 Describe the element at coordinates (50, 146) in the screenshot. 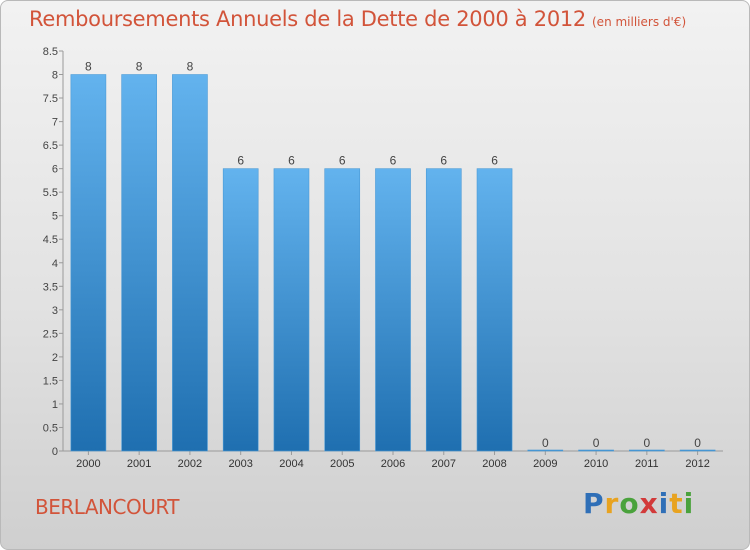

I see `y-tick-label: 6.5` at that location.